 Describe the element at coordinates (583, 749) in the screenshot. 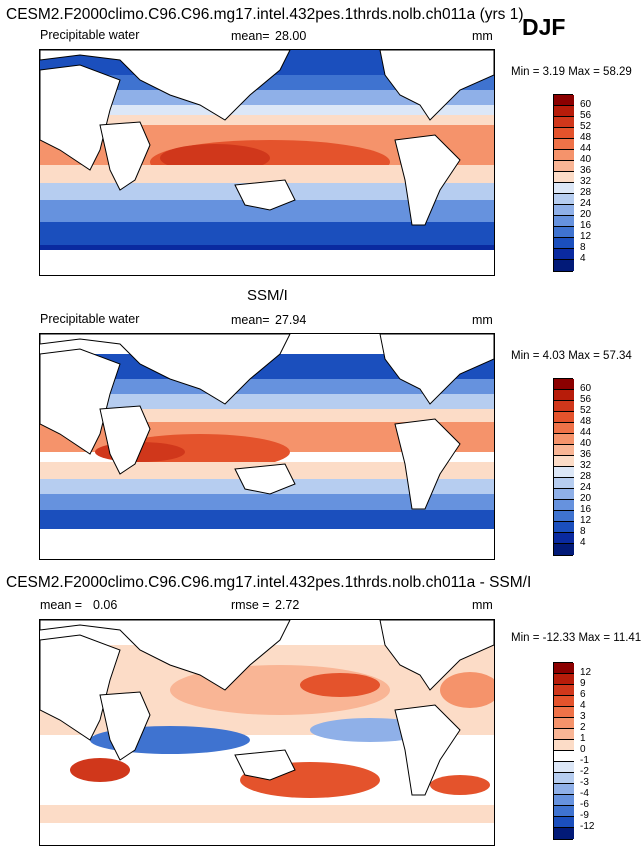

I see `colorbar-label: 0` at that location.